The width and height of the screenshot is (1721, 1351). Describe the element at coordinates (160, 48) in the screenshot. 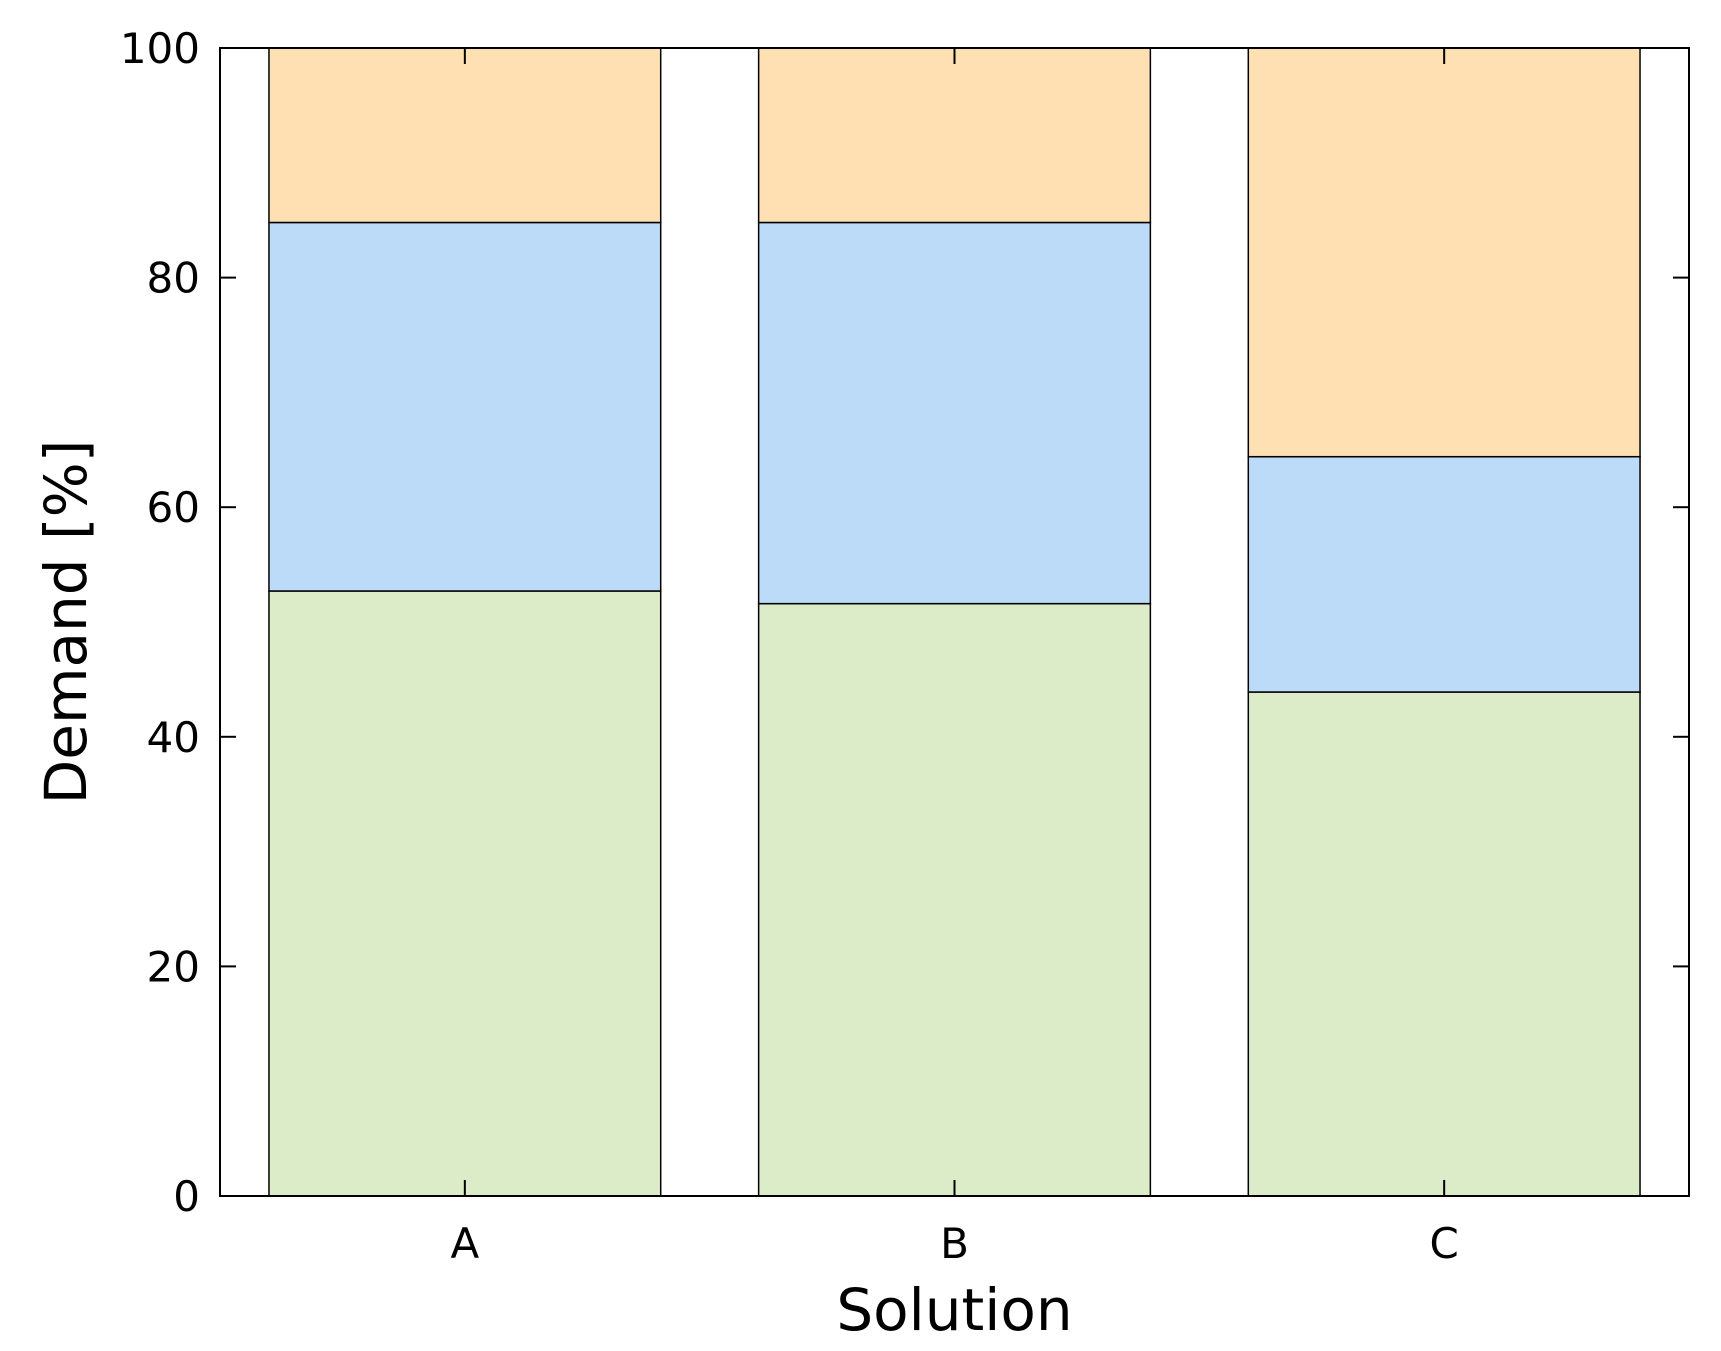

I see `y-tick-label-100: 100` at that location.